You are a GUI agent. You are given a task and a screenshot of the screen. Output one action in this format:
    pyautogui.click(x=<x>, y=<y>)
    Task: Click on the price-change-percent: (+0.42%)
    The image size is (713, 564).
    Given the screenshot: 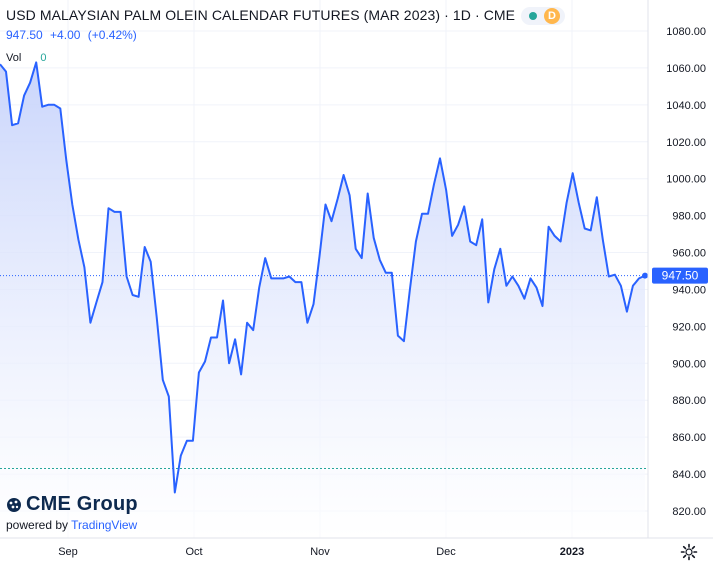 What is the action you would take?
    pyautogui.click(x=112, y=35)
    